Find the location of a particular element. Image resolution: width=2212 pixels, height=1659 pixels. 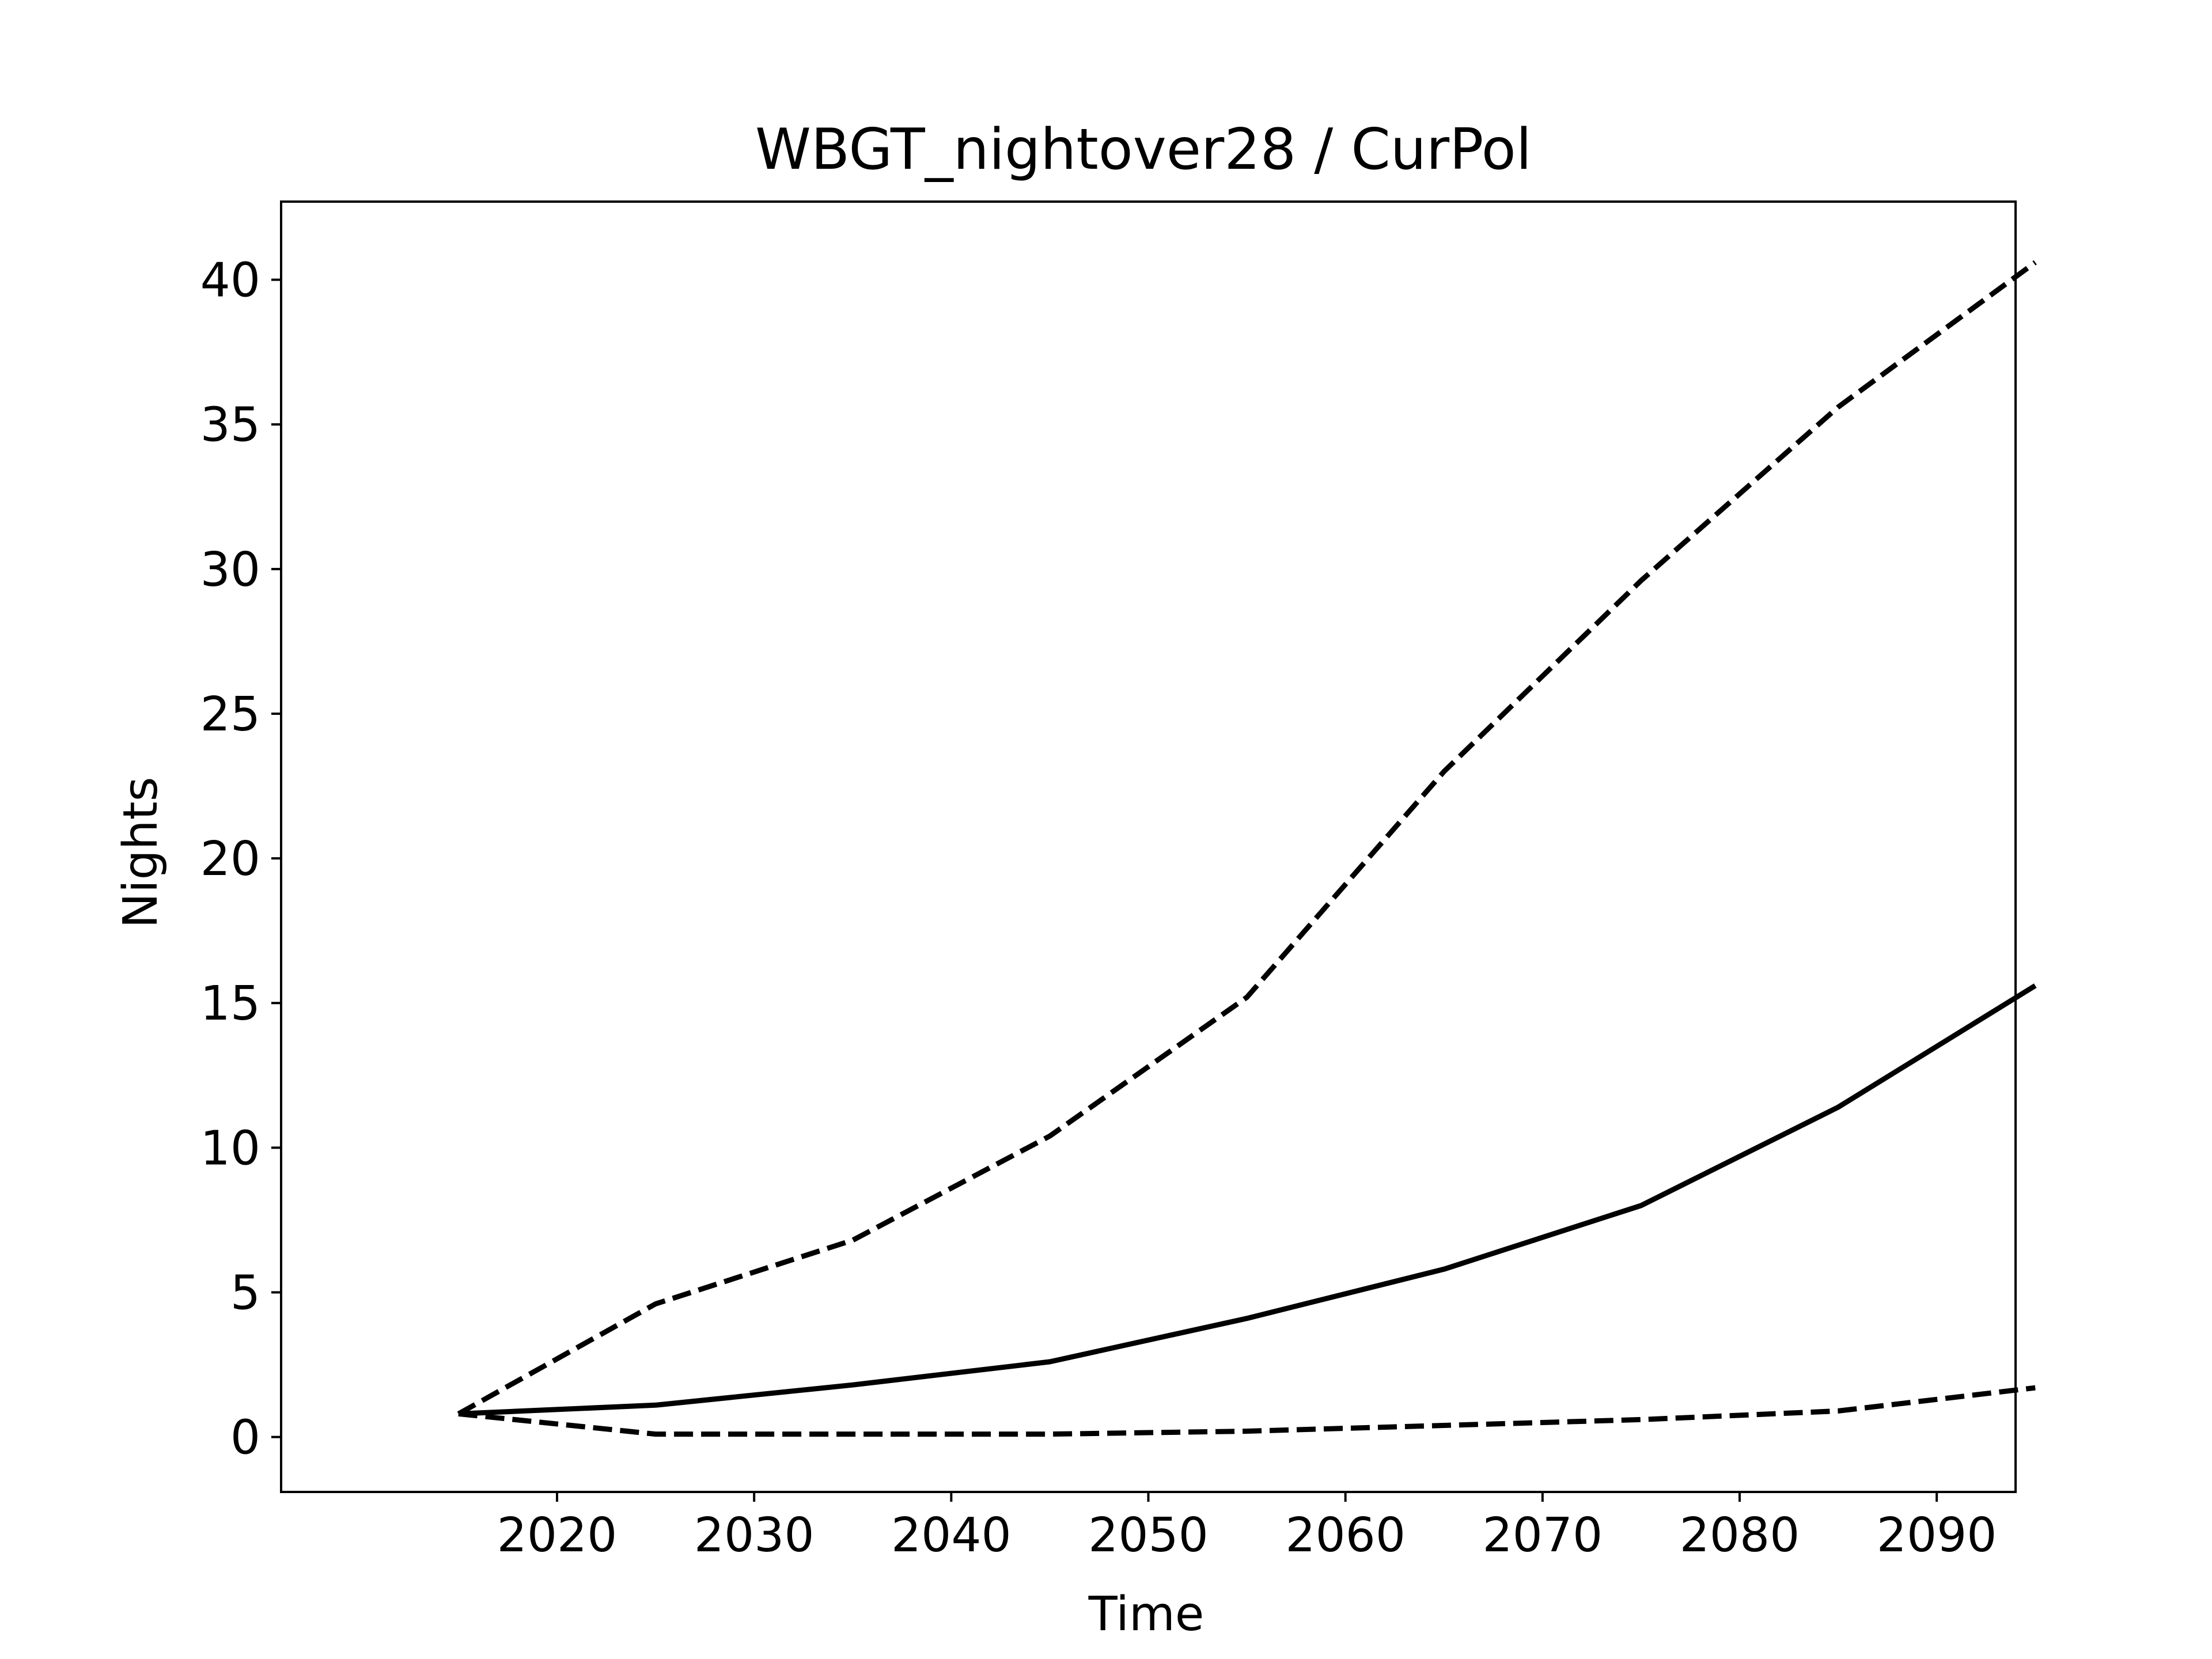

x-axis: 2020 2030 2040 2050 2060 2070 2080 2090 is located at coordinates (1247, 1527).